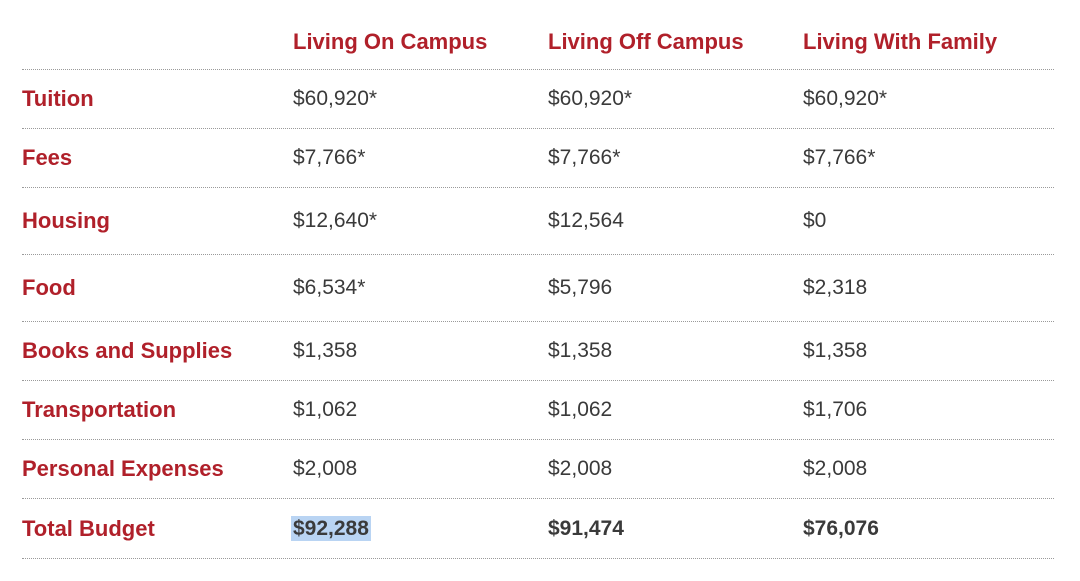 This screenshot has width=1080, height=581. I want to click on total-label: Total Budget, so click(88, 528).